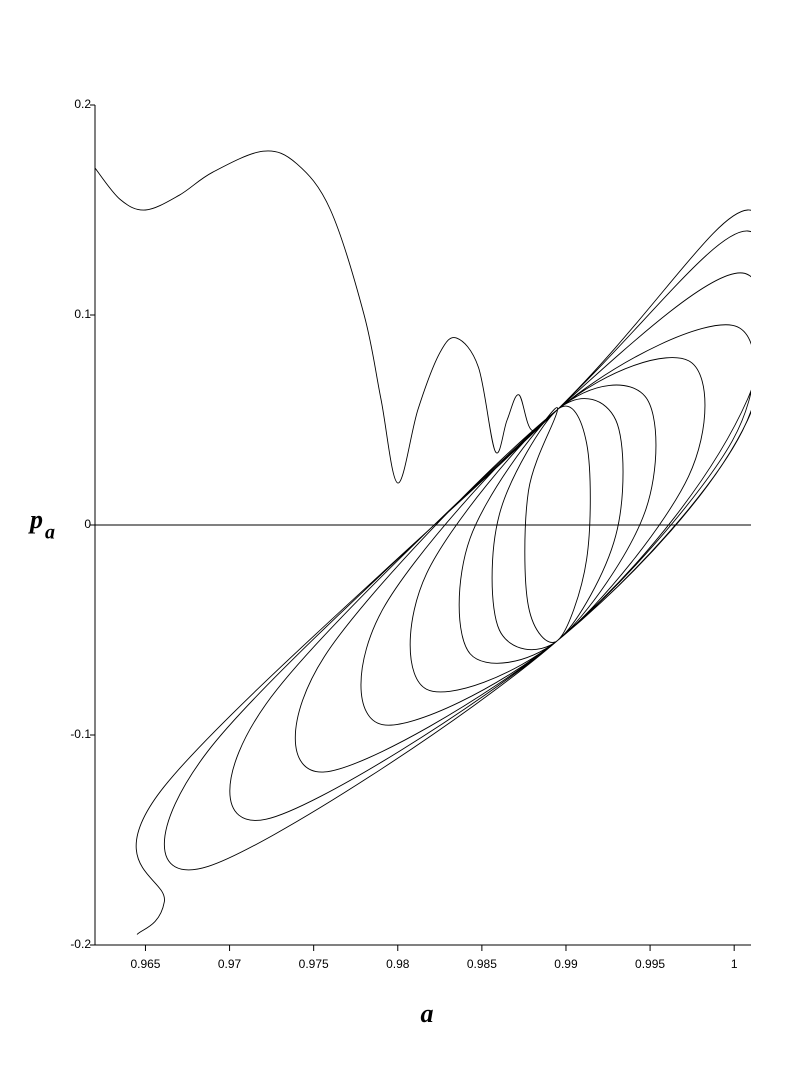 This screenshot has width=809, height=1090. What do you see at coordinates (50, 533) in the screenshot?
I see `y-axis-label-subscript: a` at bounding box center [50, 533].